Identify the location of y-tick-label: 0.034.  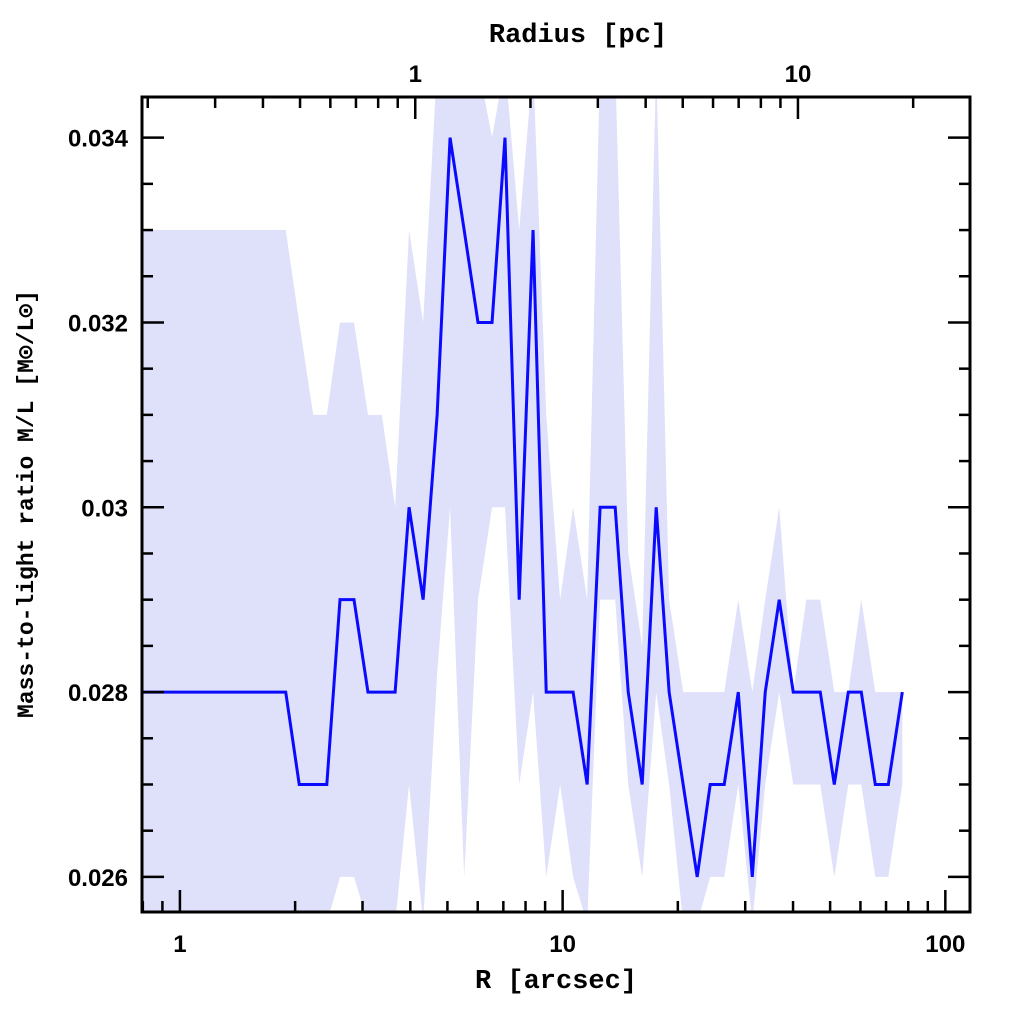
(98, 139).